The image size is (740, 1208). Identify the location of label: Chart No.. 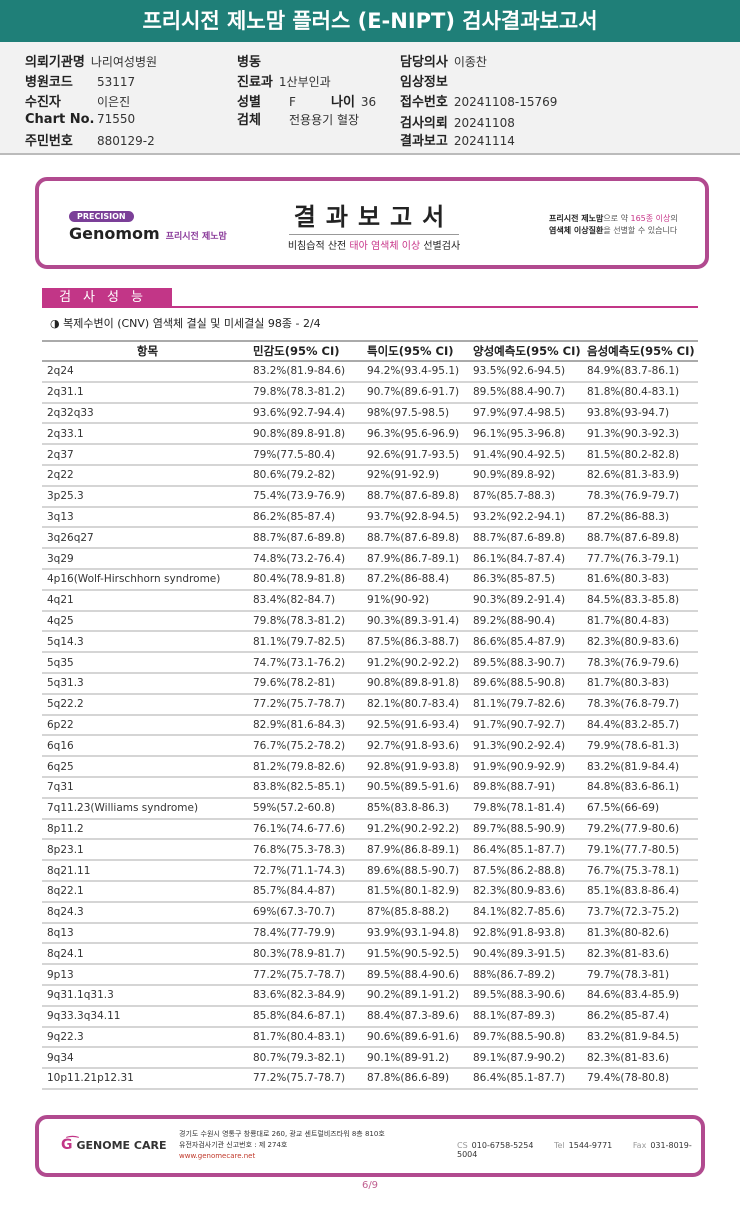
(60, 119).